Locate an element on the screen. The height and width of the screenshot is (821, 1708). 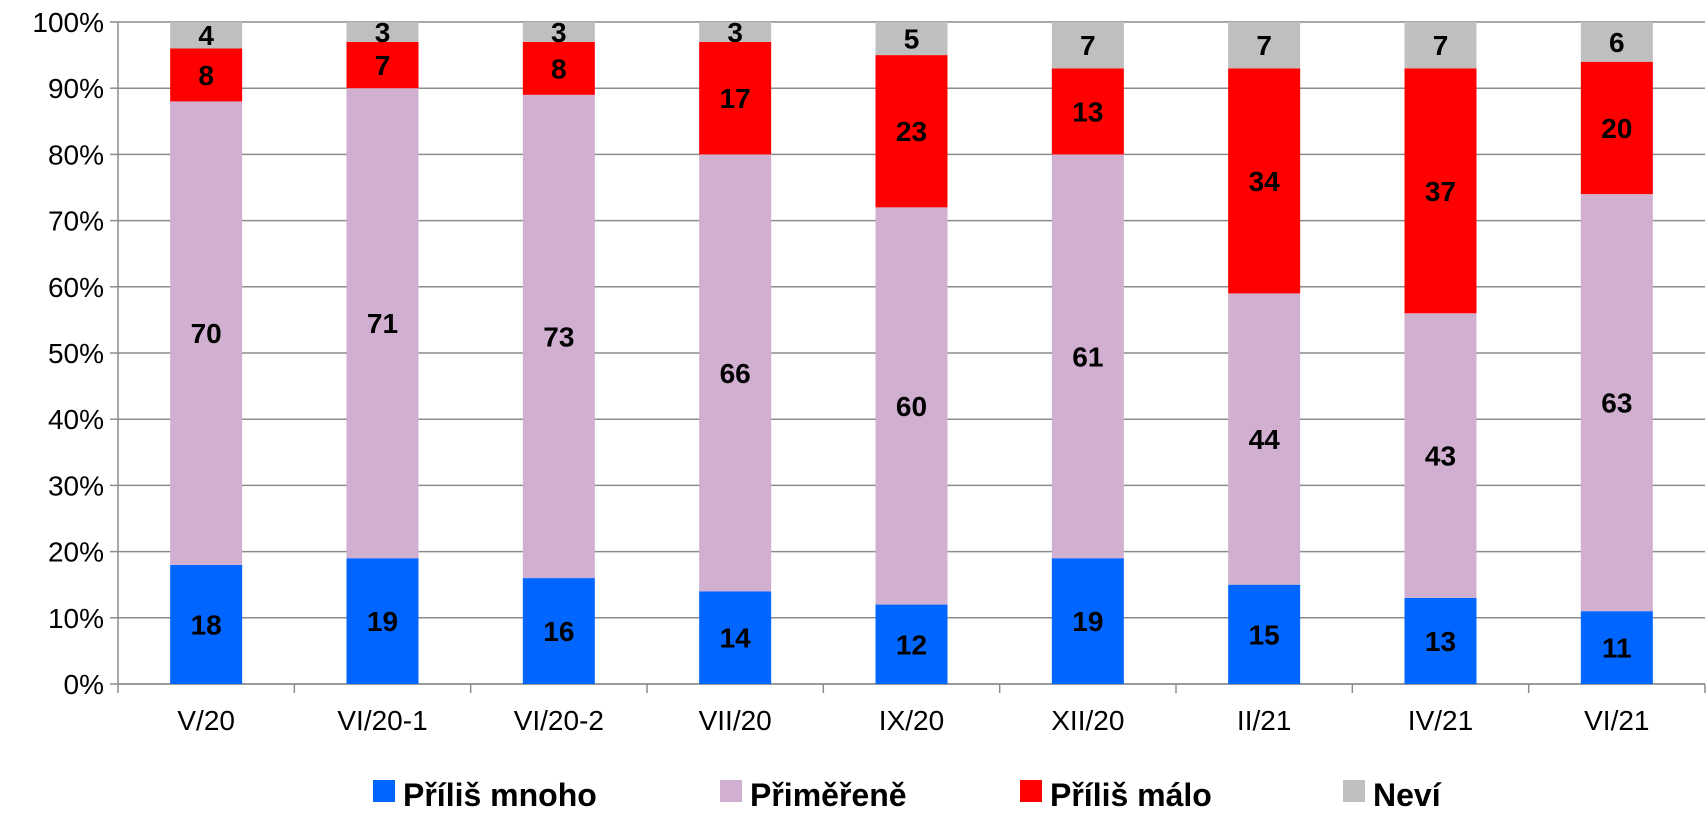
x-tick-label: IX/20 is located at coordinates (911, 720).